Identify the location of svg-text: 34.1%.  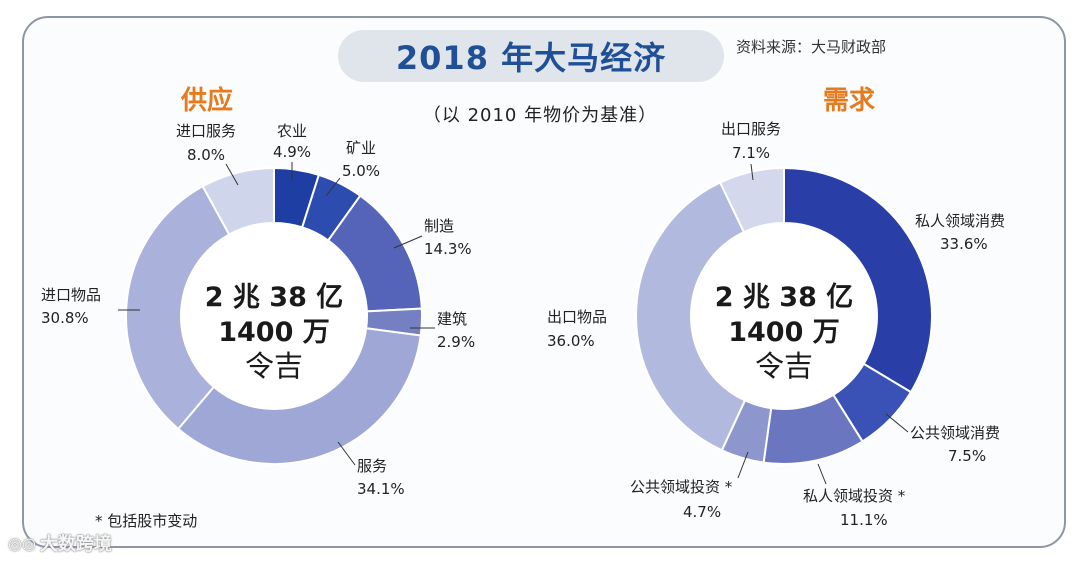
(381, 489).